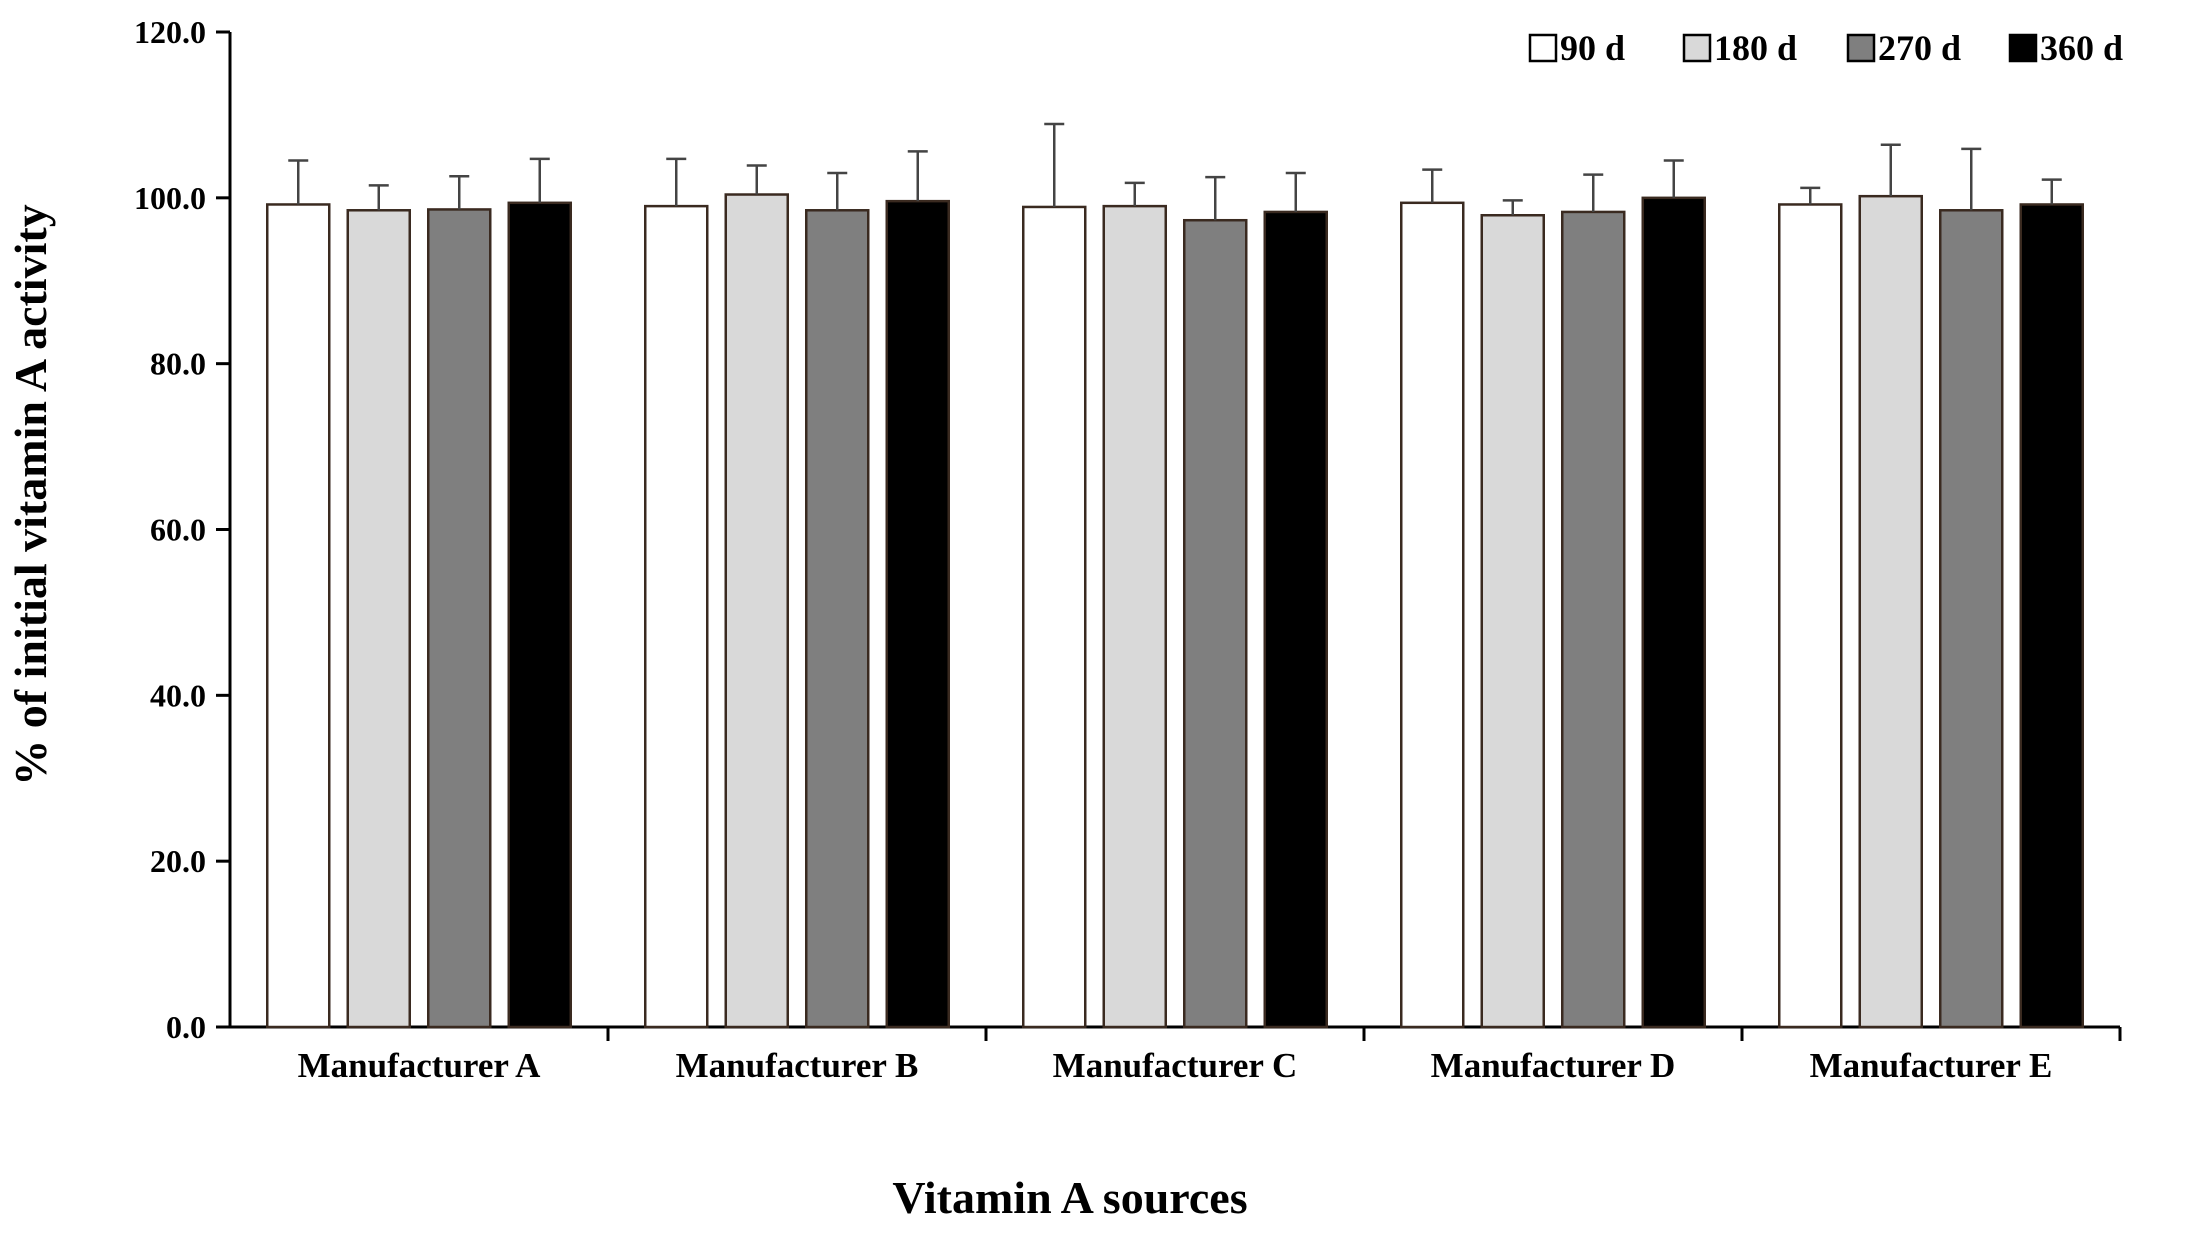 The width and height of the screenshot is (2191, 1244). Describe the element at coordinates (419, 1065) in the screenshot. I see `category-label: Manufacturer A` at that location.